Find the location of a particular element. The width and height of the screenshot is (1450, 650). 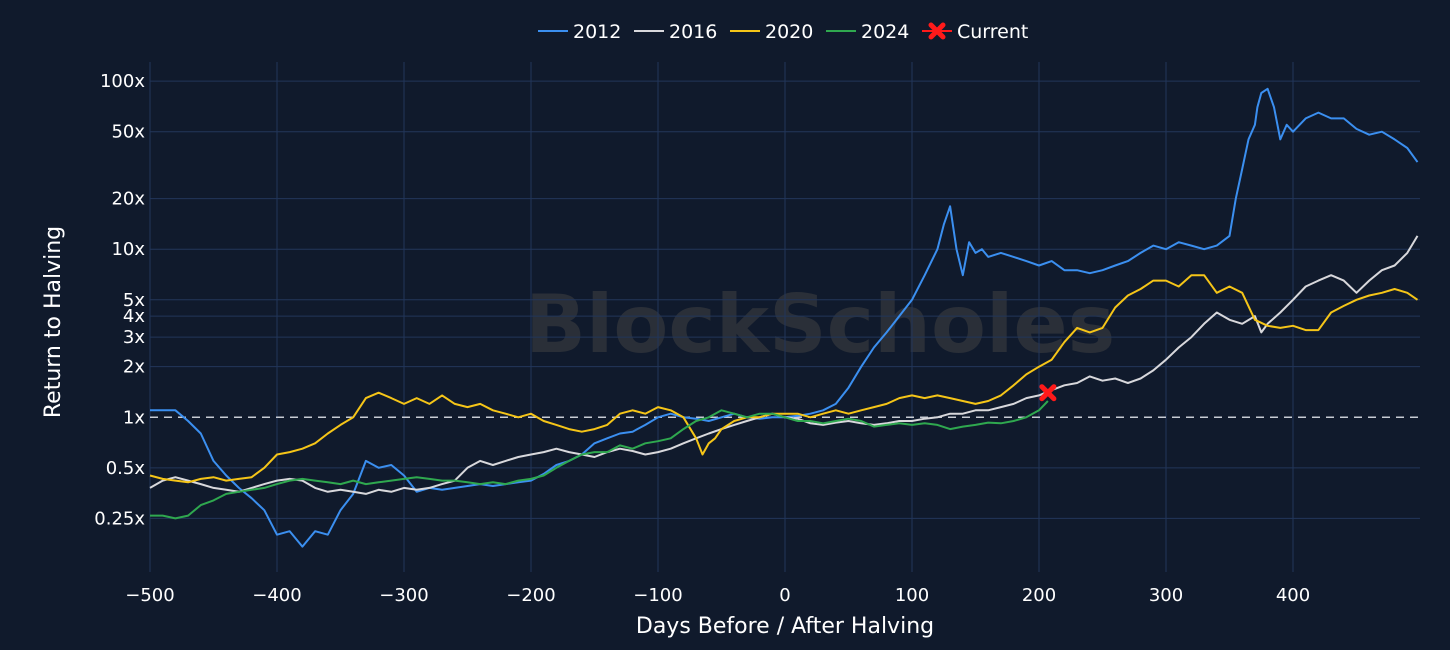

y-axis-title: Return to Halving is located at coordinates (53, 322).